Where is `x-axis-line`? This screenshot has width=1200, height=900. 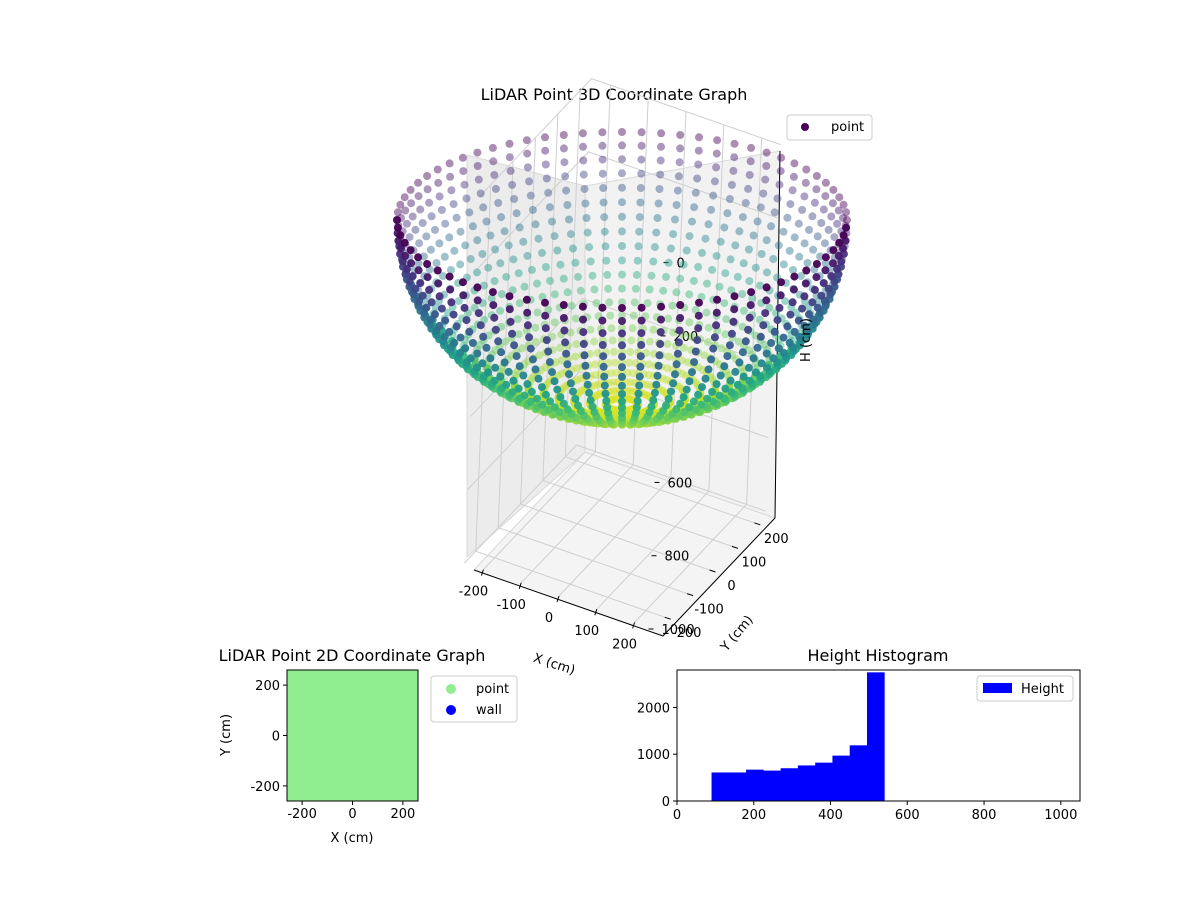
x-axis-line is located at coordinates (568, 603).